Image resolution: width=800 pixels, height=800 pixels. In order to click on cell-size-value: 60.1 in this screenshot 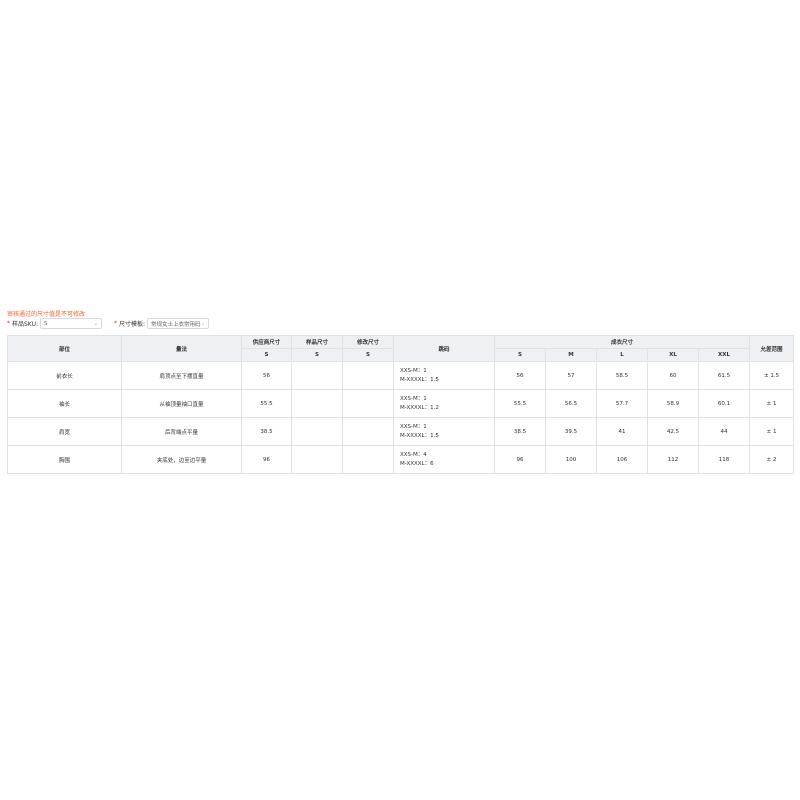, I will do `click(724, 403)`.